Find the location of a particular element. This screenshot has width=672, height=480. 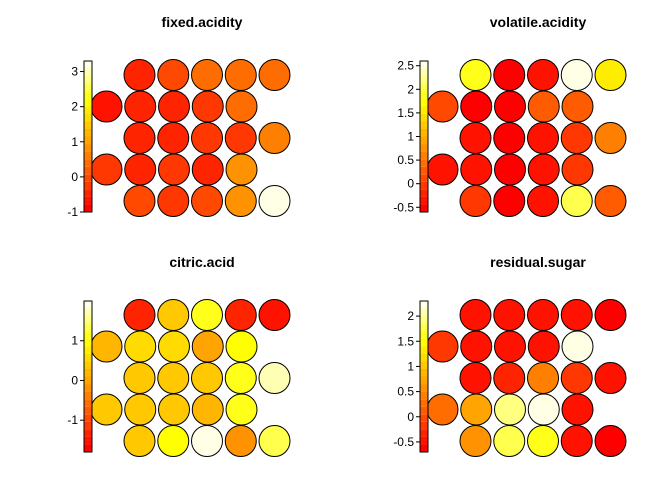

panel-fixed.acidity: fixed.acidity -1 0 1 2 3 is located at coordinates (179, 116).